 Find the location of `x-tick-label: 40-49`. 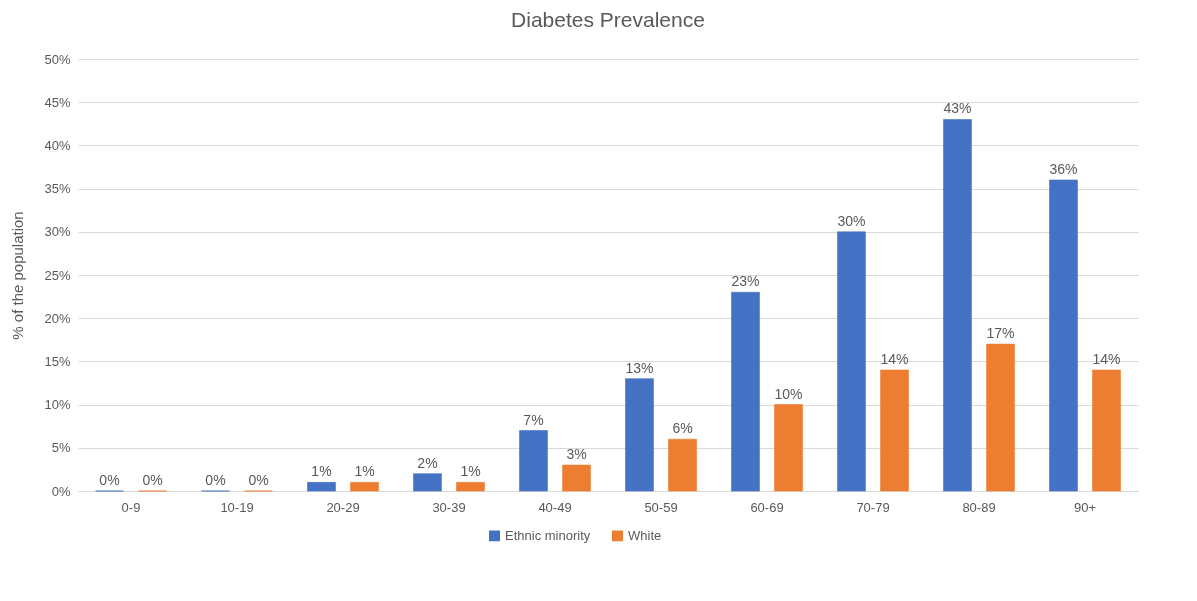

x-tick-label: 40-49 is located at coordinates (555, 507).